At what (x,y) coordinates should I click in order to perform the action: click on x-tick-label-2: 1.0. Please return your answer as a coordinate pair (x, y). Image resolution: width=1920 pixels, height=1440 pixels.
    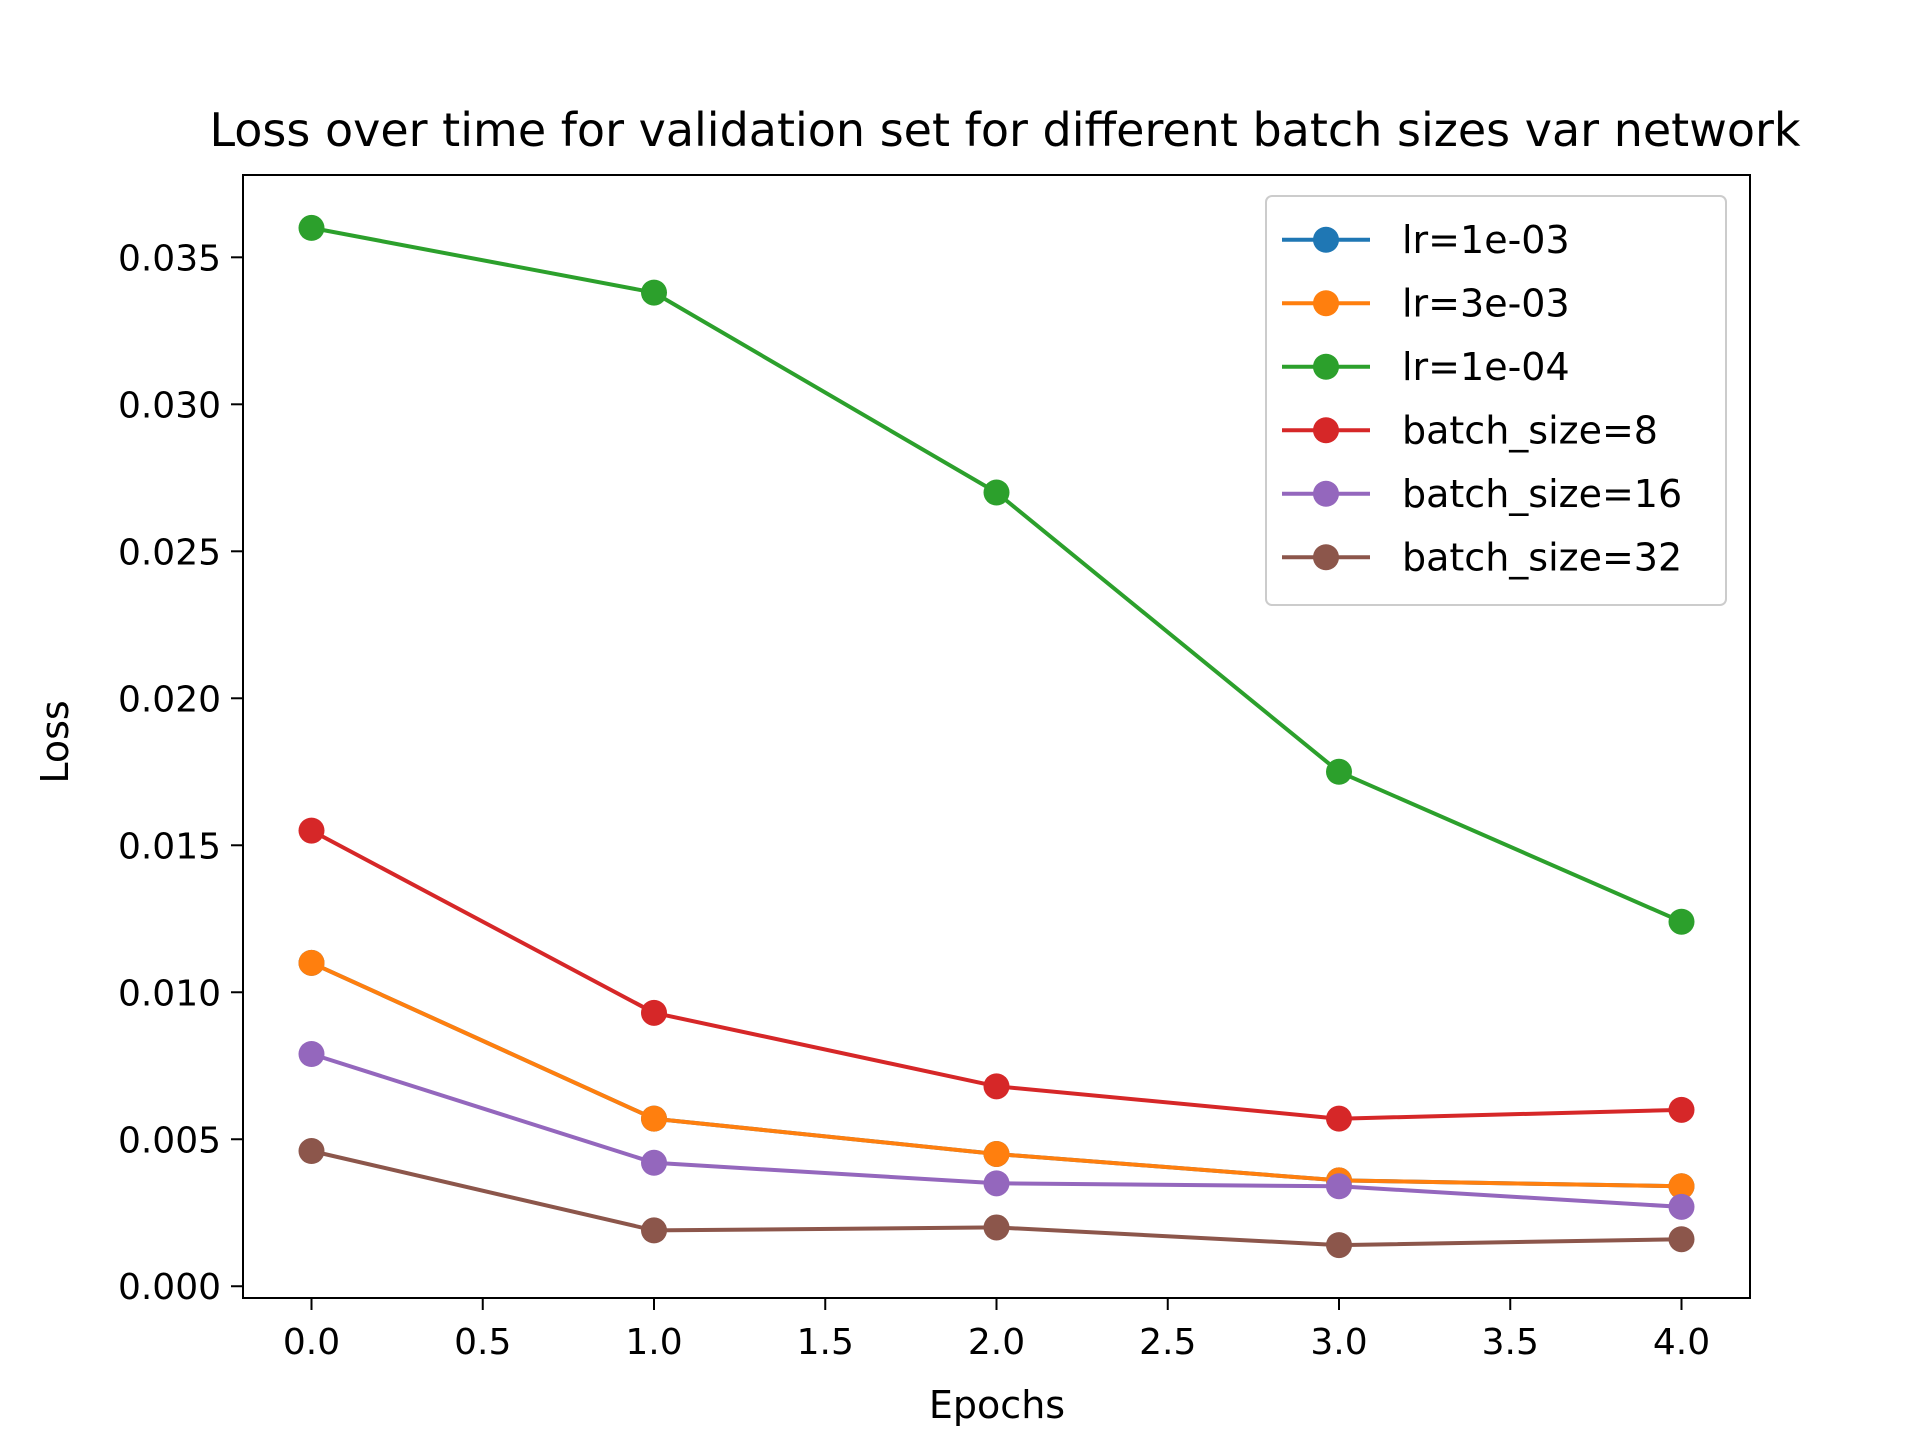
    Looking at the image, I should click on (653, 1342).